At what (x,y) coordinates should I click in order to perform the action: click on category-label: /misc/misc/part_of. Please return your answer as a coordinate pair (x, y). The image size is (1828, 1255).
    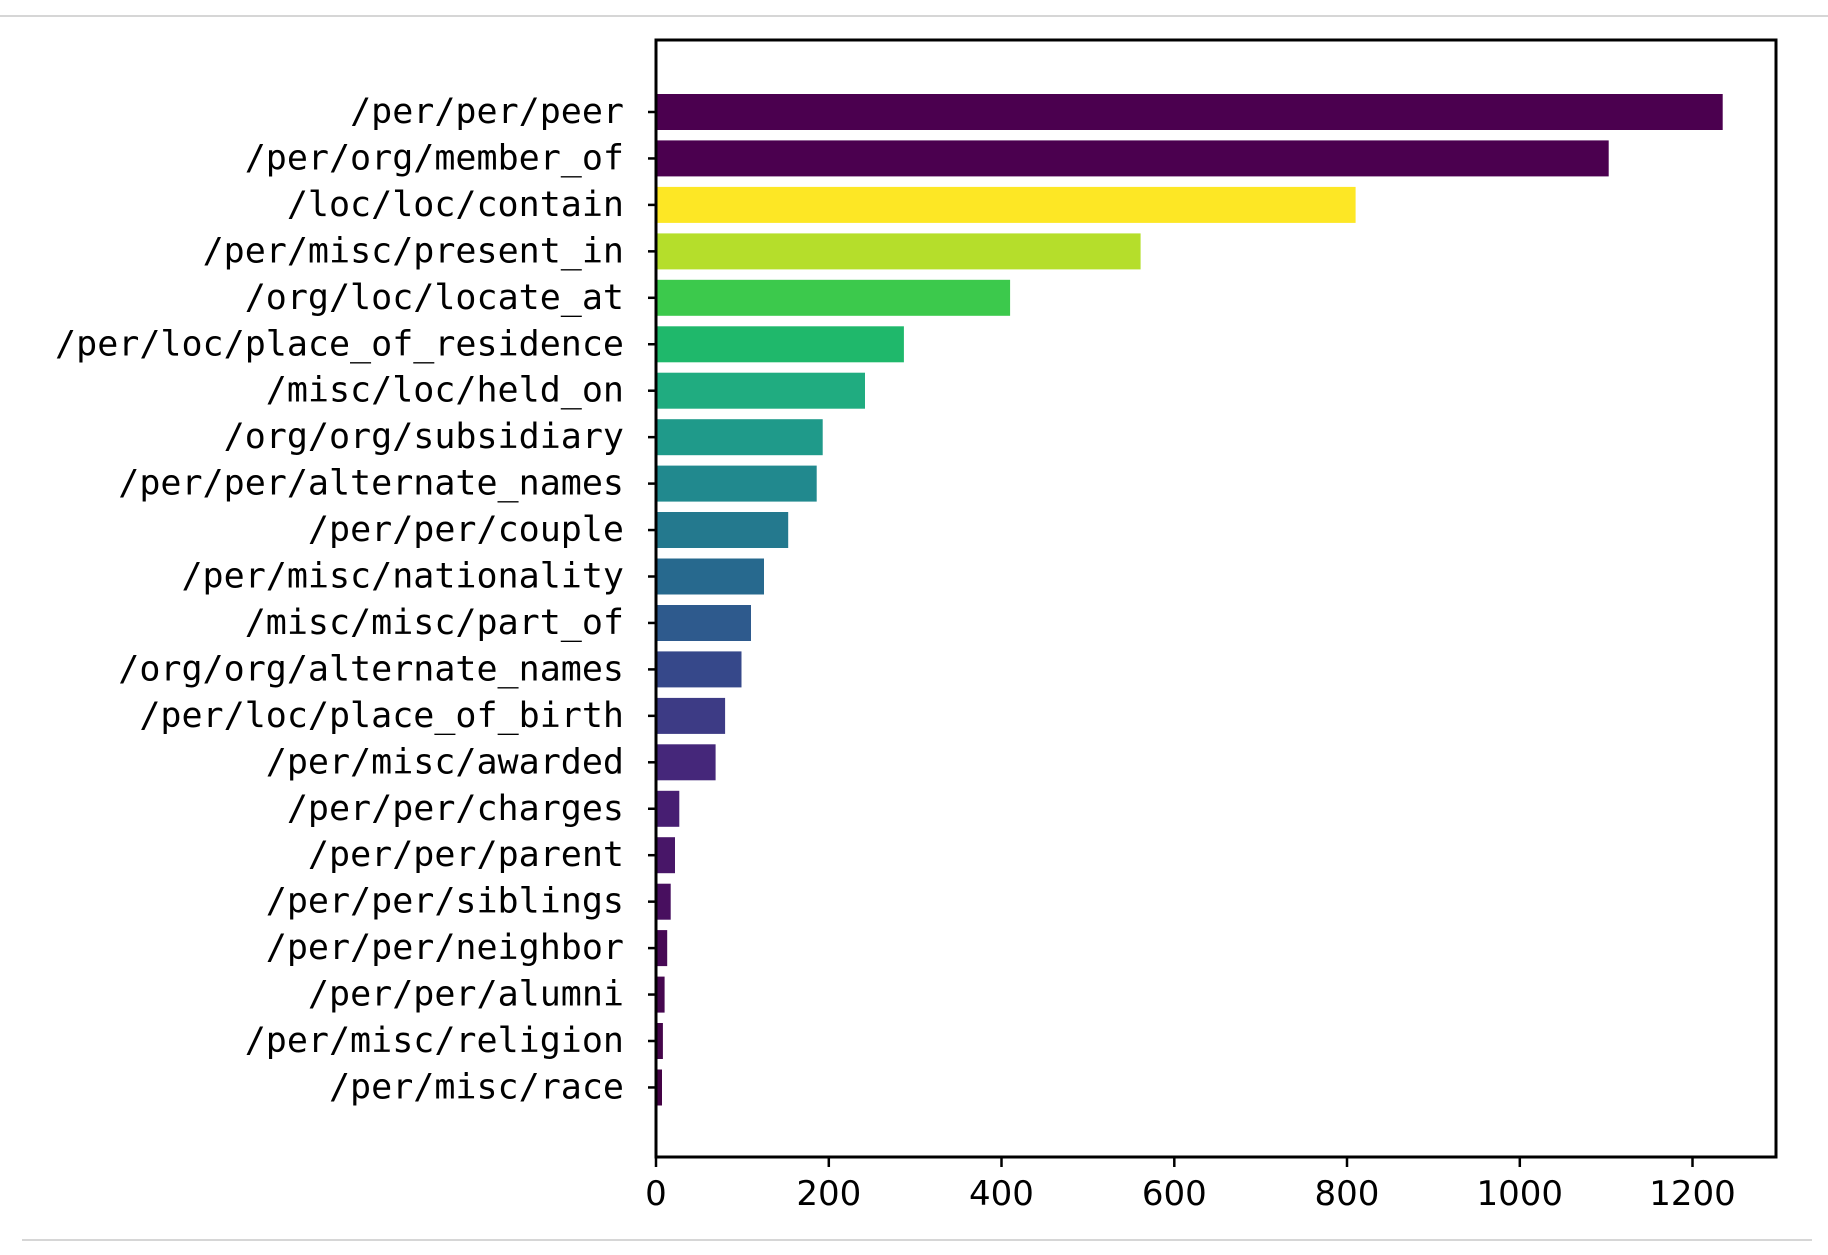
    Looking at the image, I should click on (434, 623).